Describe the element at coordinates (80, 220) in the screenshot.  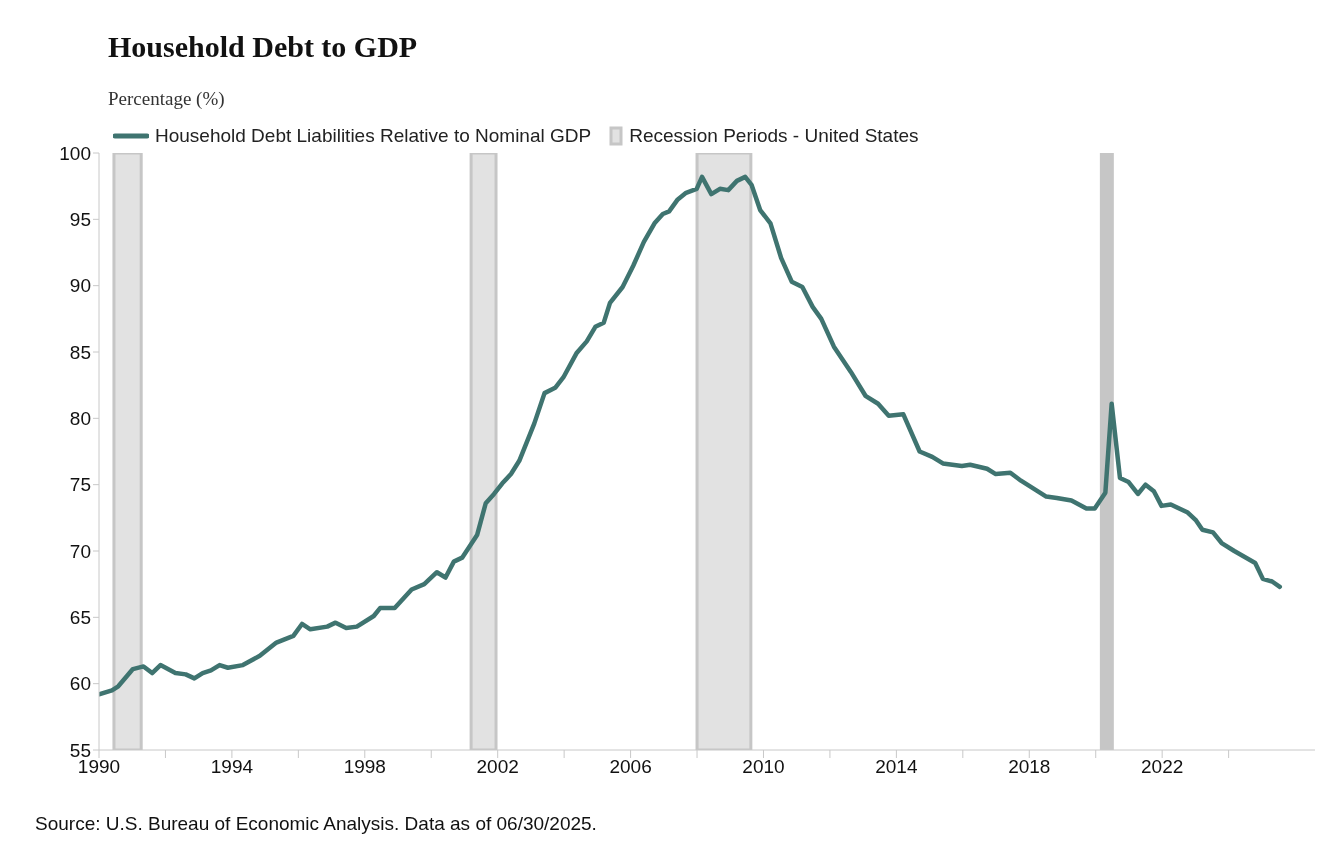
I see `y-tick-label: 95` at that location.